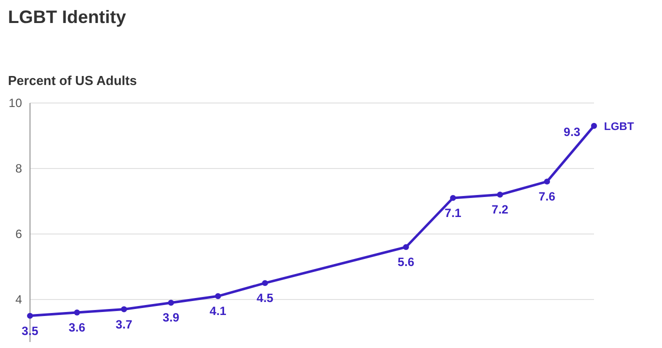 The height and width of the screenshot is (348, 662). Describe the element at coordinates (18, 299) in the screenshot. I see `y-tick-label: 4` at that location.